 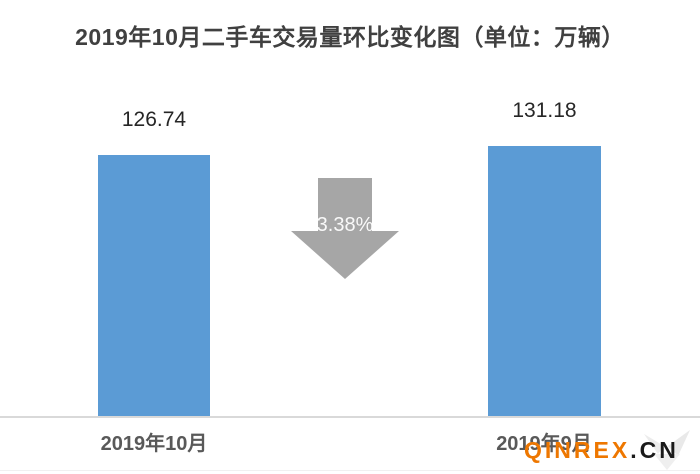 I want to click on chart-title: 2019年10月二手车交易量环比变化图（单位：万辆）, so click(x=350, y=37).